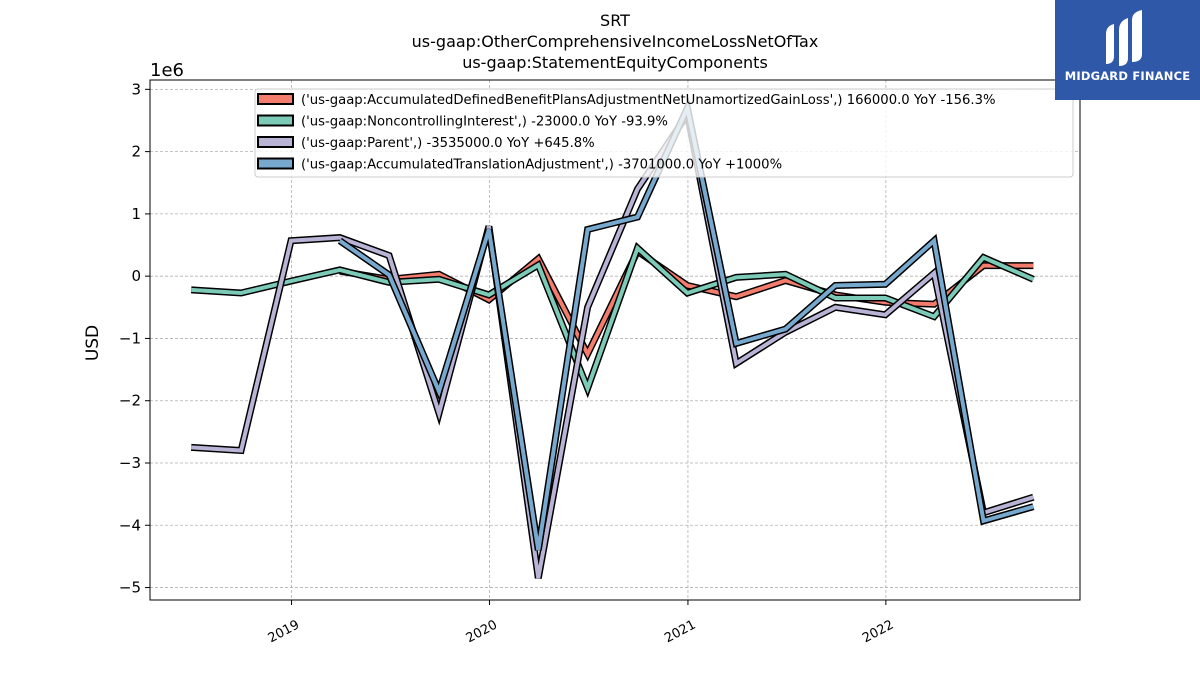 Image resolution: width=1200 pixels, height=675 pixels. I want to click on y-tick-label: 1, so click(136, 214).